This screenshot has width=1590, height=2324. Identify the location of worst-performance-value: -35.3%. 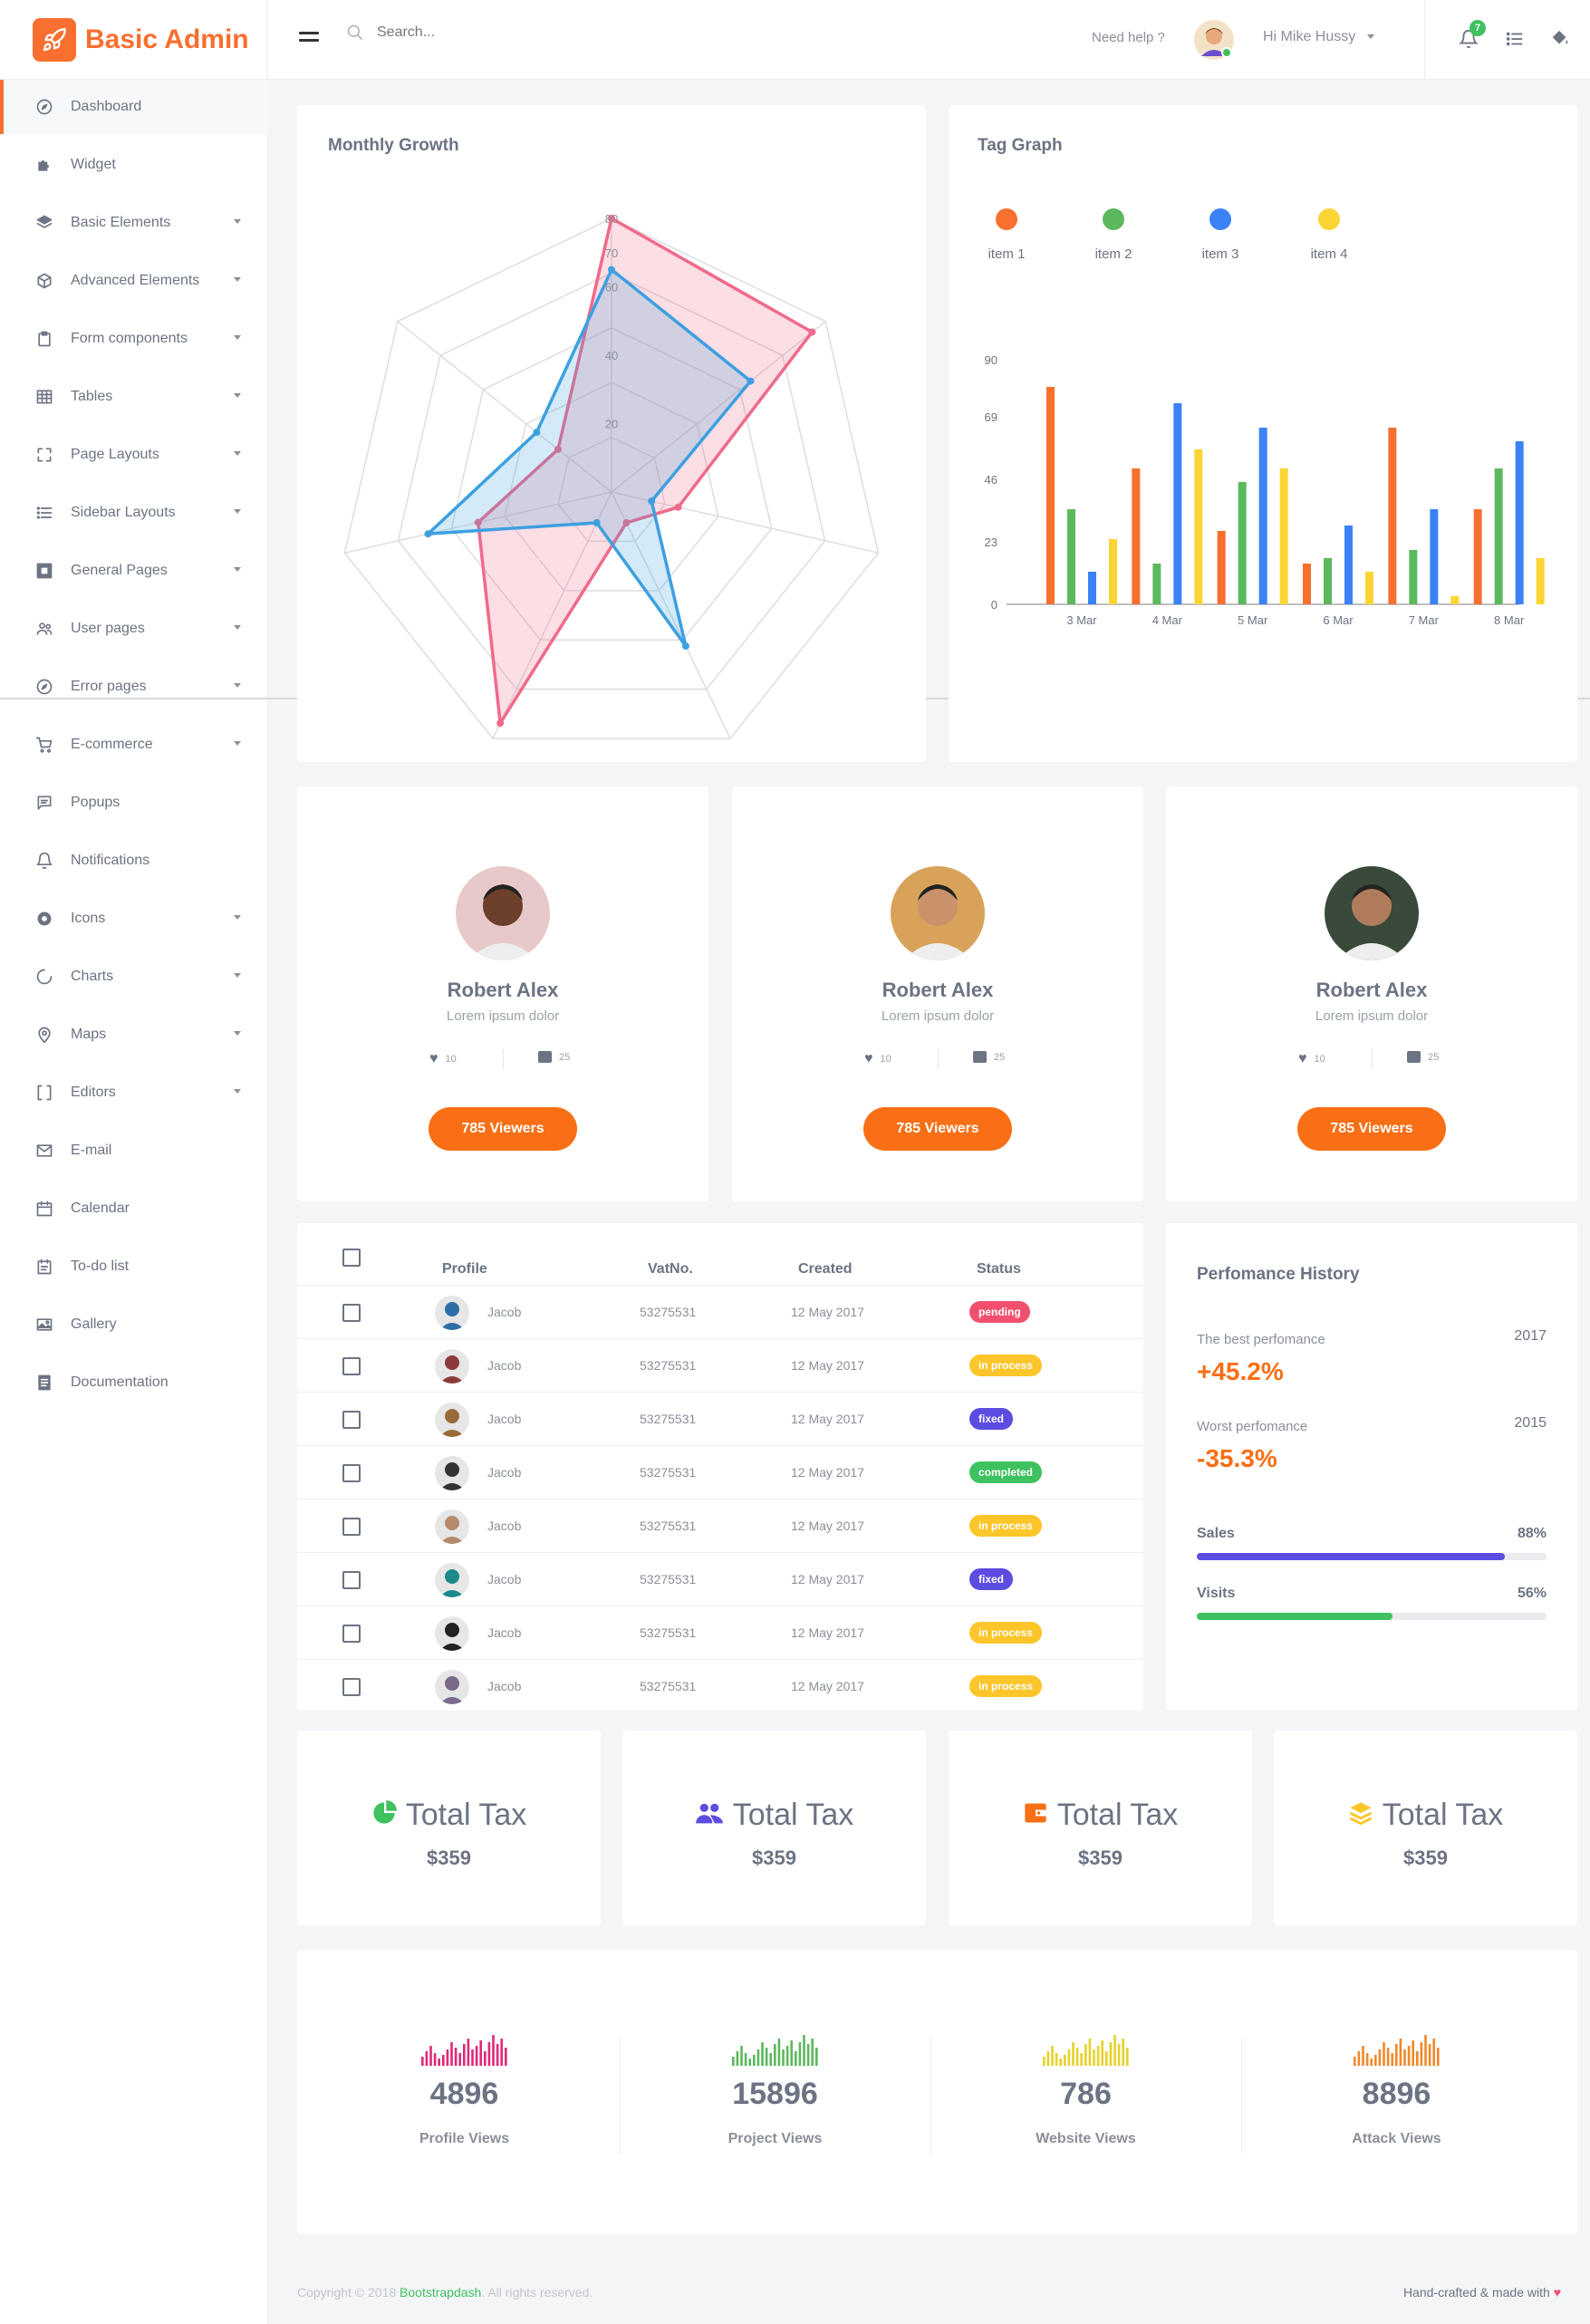
(1237, 1458).